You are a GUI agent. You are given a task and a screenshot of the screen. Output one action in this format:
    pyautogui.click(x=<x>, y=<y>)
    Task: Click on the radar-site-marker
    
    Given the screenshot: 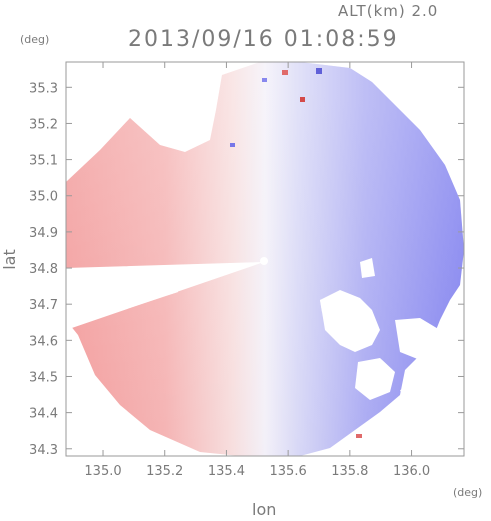 What is the action you would take?
    pyautogui.click(x=264, y=261)
    